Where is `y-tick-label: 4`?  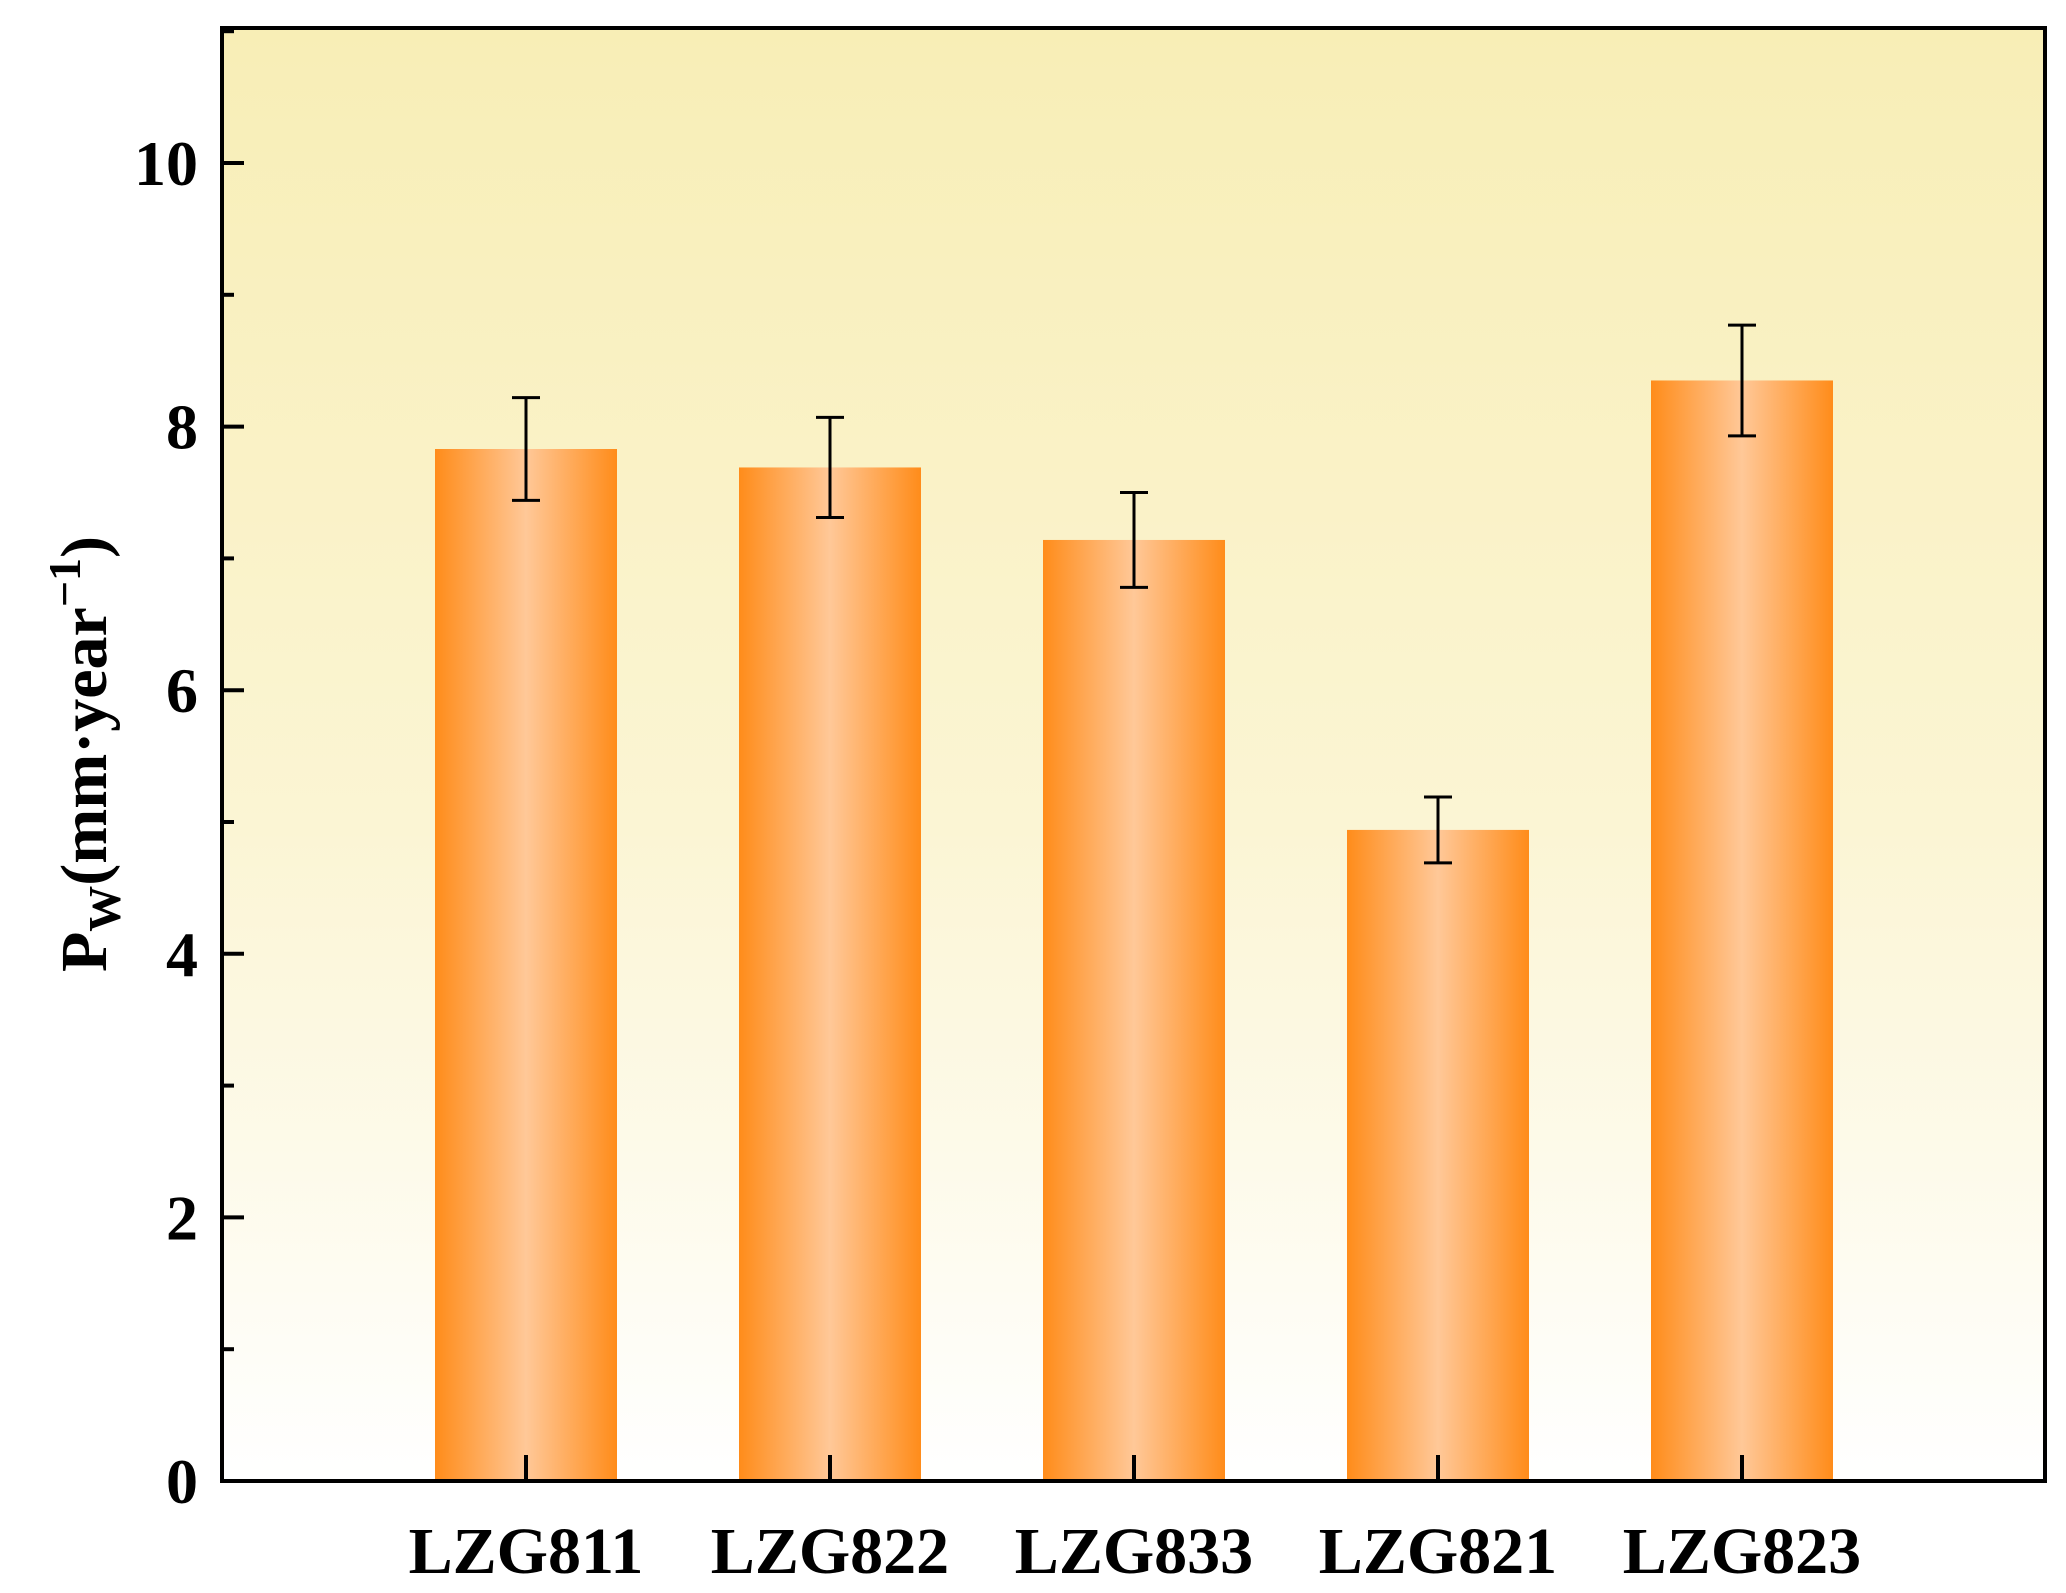
y-tick-label: 4 is located at coordinates (182, 954).